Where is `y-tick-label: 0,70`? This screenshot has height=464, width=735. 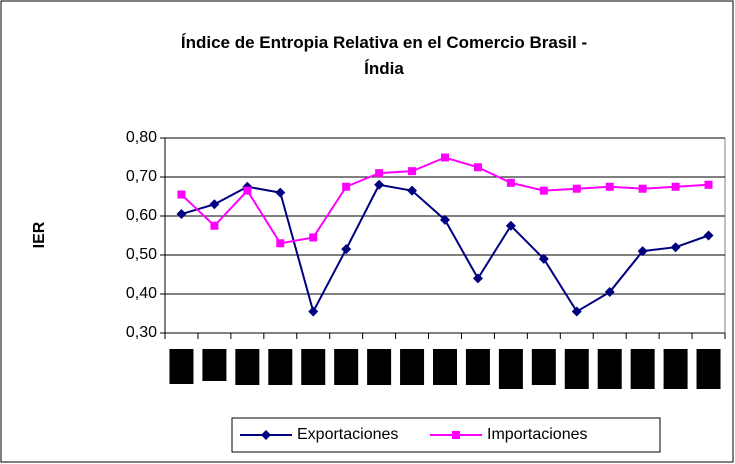
y-tick-label: 0,70 is located at coordinates (141, 176).